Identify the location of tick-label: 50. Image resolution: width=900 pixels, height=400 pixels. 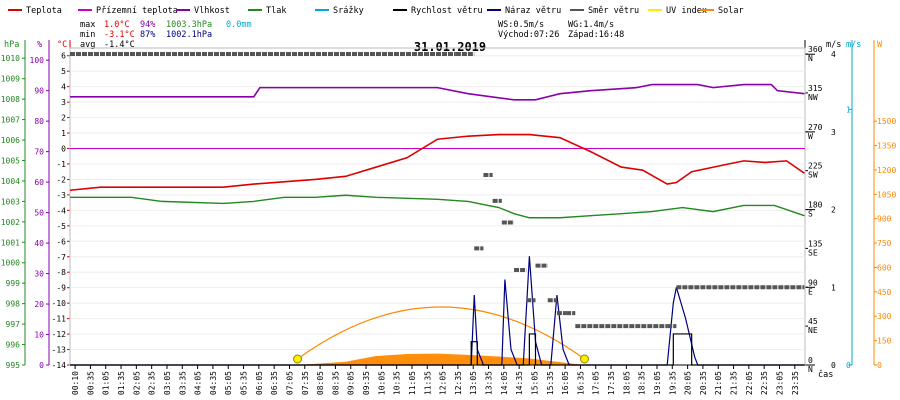
(39, 213).